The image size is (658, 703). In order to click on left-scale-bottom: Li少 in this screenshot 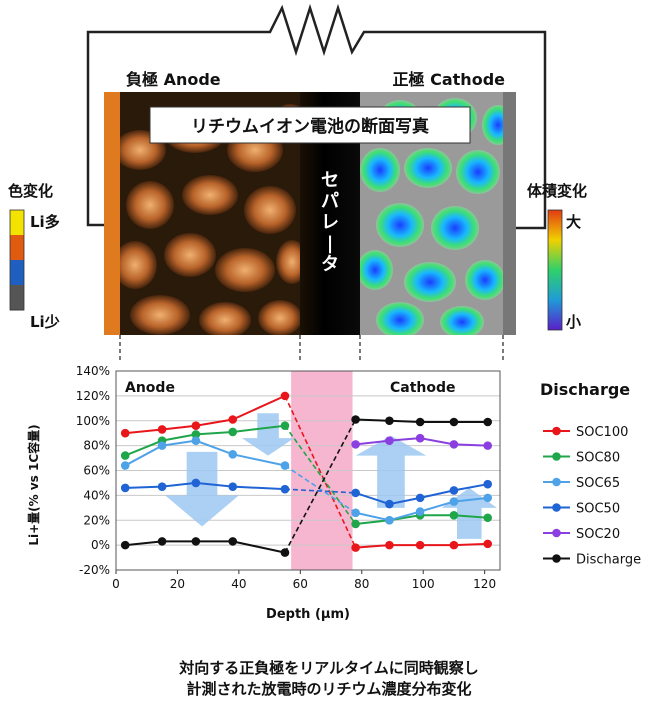, I will do `click(45, 322)`.